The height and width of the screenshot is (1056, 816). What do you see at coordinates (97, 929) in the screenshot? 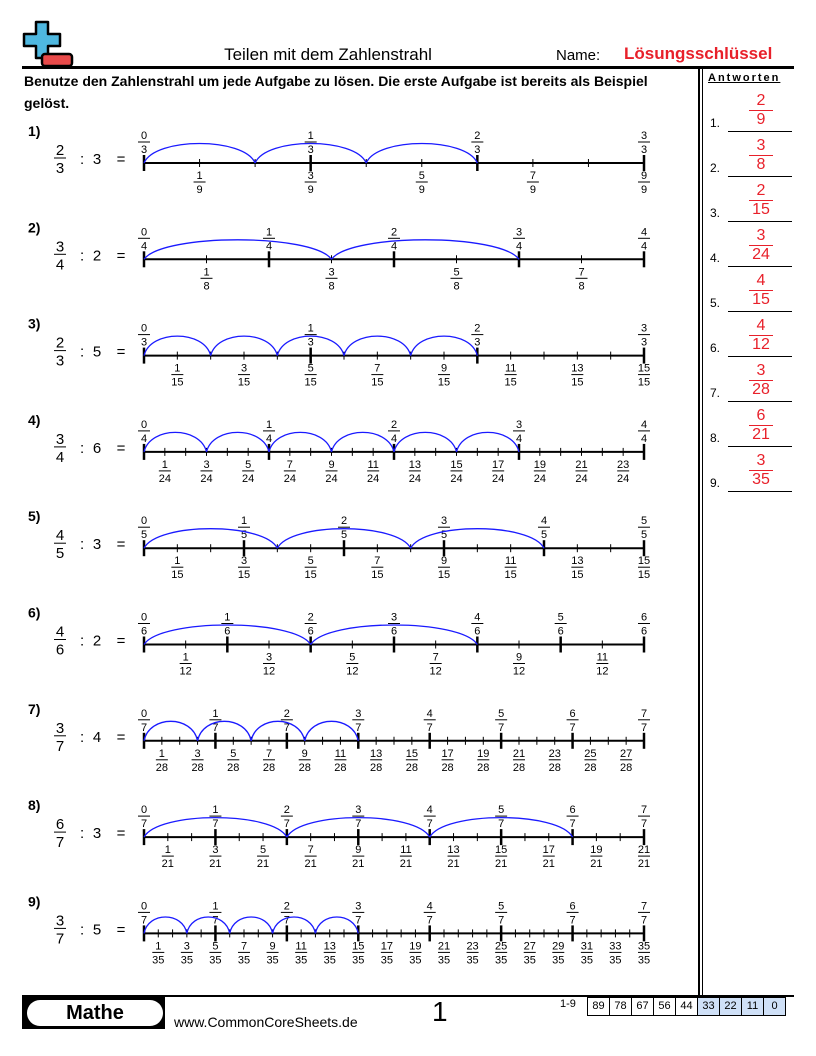
I see `divisor: 5` at bounding box center [97, 929].